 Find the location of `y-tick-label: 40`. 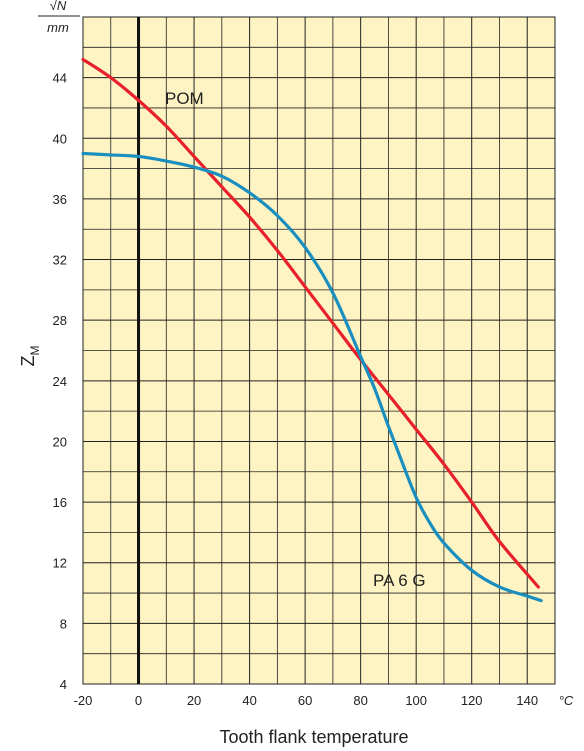

y-tick-label: 40 is located at coordinates (60, 138).